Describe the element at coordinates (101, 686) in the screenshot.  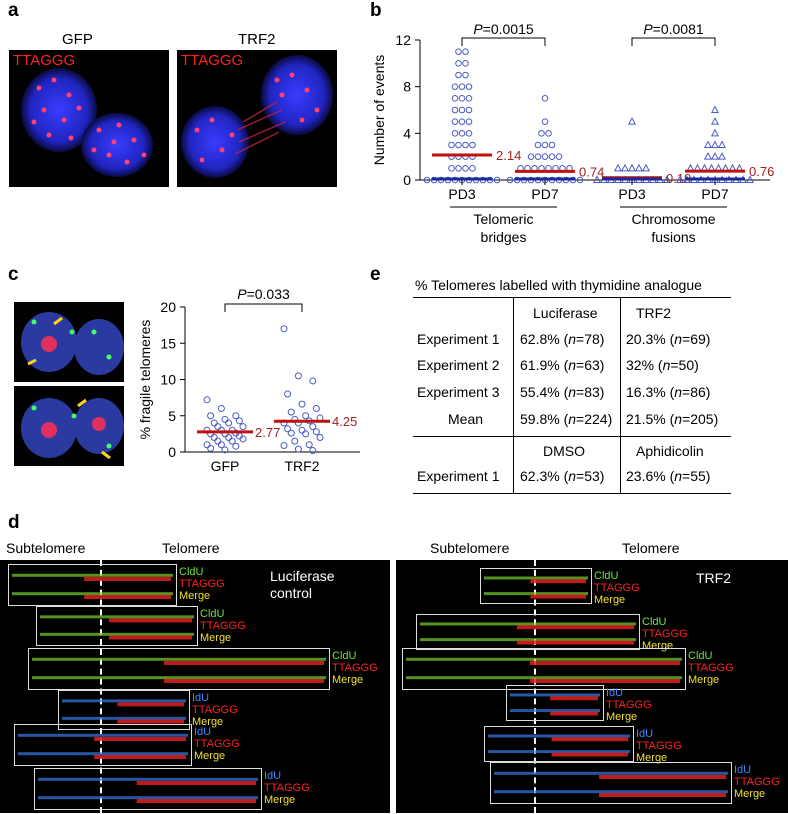
I see `d-left-divider` at that location.